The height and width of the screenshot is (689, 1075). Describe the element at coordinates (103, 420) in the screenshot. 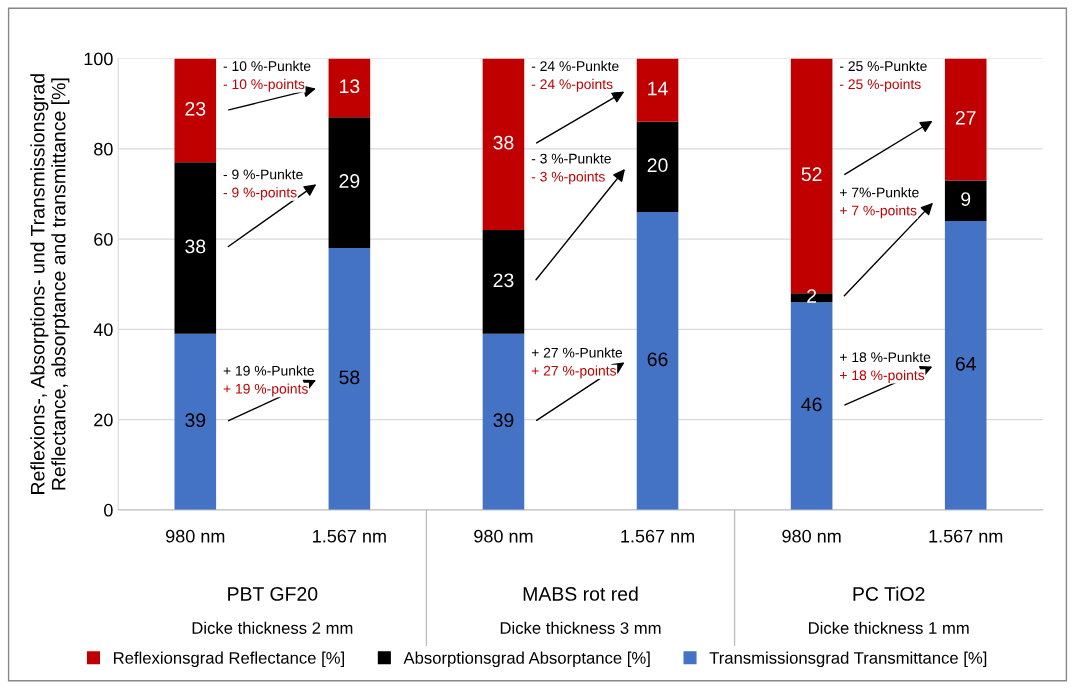

I see `y-tick-label: 20` at that location.